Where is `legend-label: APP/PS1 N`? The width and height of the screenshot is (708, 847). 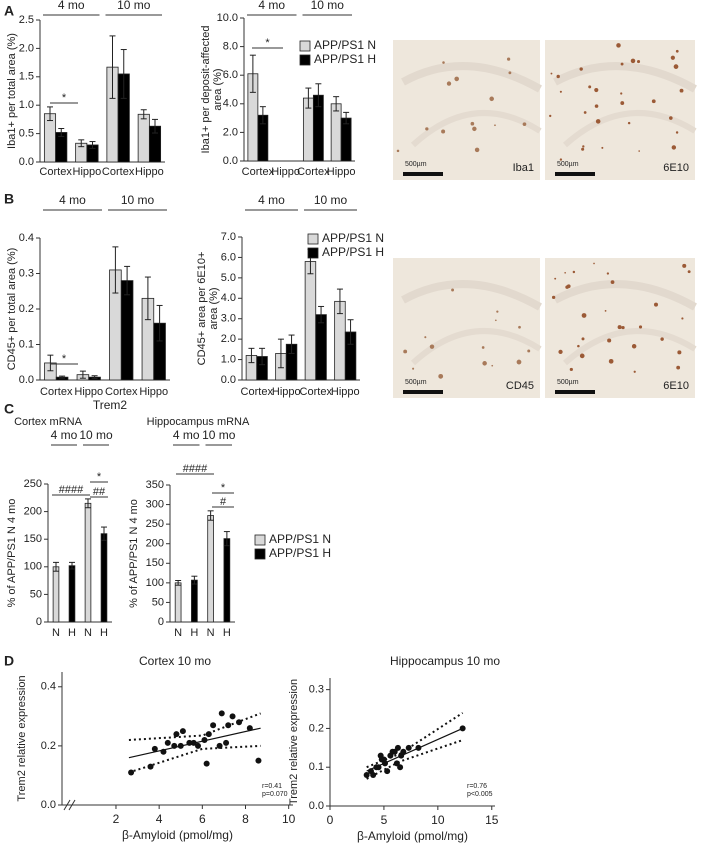
legend-label: APP/PS1 N is located at coordinates (300, 539).